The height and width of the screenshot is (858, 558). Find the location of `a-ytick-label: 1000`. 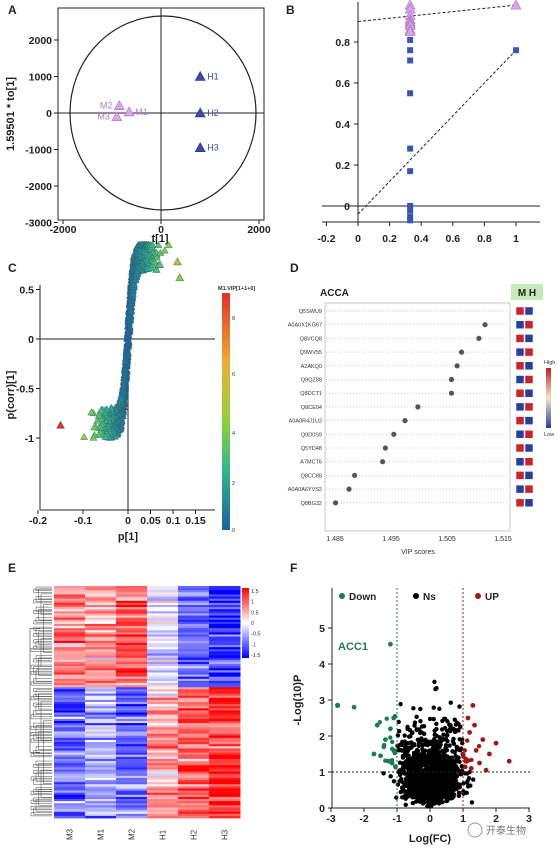

a-ytick-label: 1000 is located at coordinates (41, 78).